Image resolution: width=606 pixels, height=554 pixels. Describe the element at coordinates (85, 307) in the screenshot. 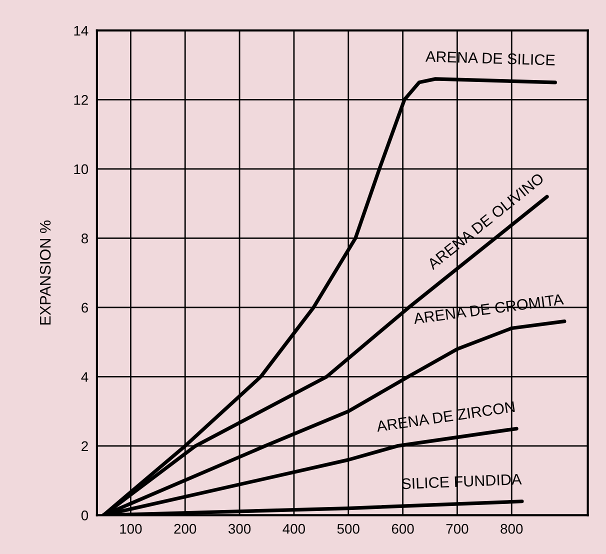

I see `y-tick-label: 6` at that location.